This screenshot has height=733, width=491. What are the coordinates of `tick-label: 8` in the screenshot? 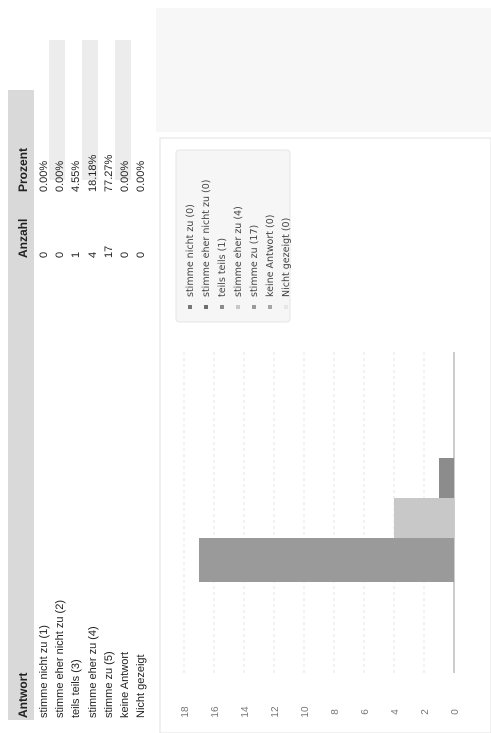 It's located at (335, 712).